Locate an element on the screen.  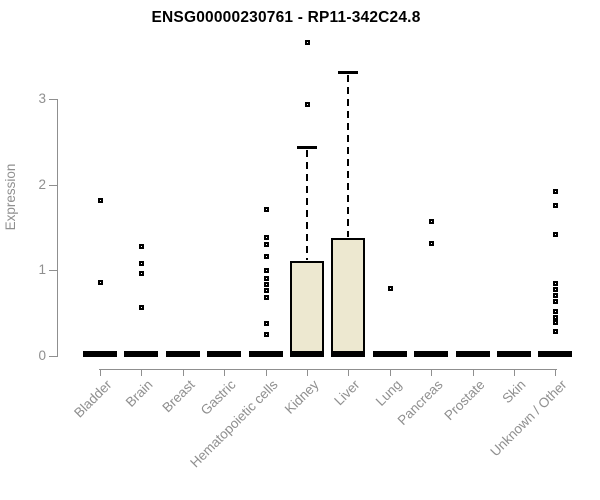
y-tick-label: 2 is located at coordinates (42, 184).